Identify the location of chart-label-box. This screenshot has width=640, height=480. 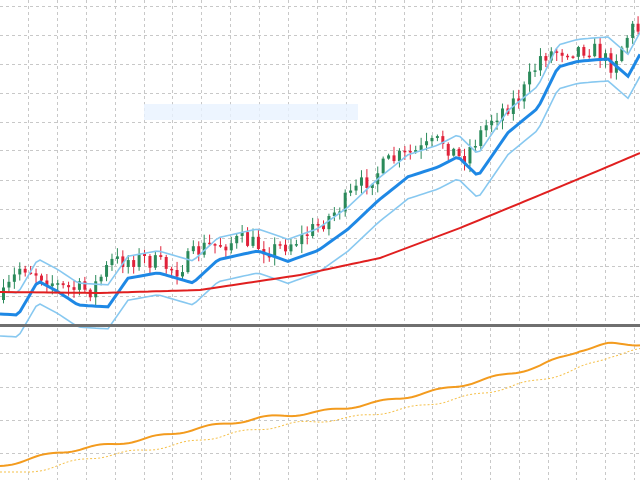
(251, 112).